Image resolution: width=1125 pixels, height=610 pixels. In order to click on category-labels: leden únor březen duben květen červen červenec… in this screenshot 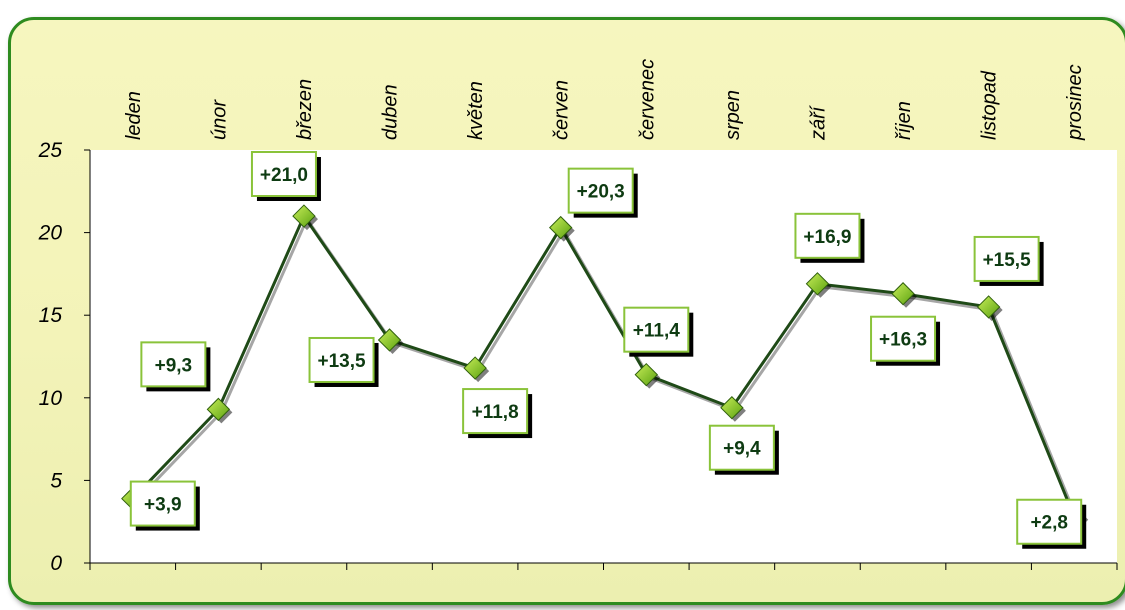, I will do `click(604, 100)`.